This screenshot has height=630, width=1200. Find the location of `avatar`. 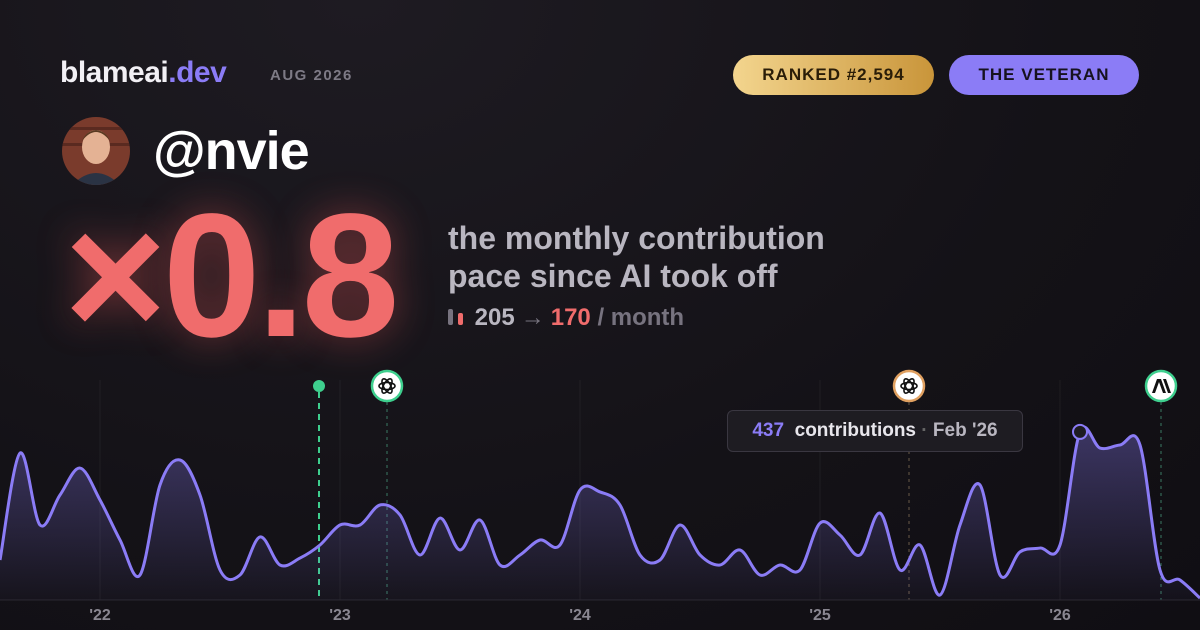

avatar is located at coordinates (96, 151).